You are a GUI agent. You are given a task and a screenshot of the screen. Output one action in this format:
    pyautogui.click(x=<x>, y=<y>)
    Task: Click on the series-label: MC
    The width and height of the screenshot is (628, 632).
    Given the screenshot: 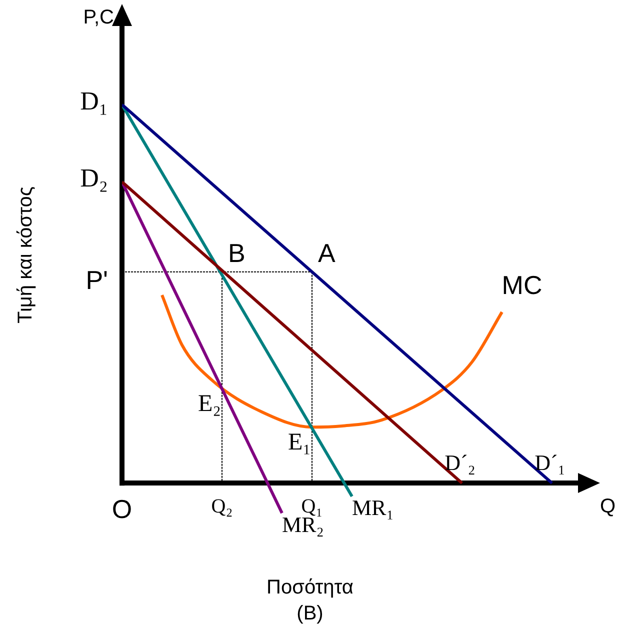 What is the action you would take?
    pyautogui.click(x=522, y=285)
    